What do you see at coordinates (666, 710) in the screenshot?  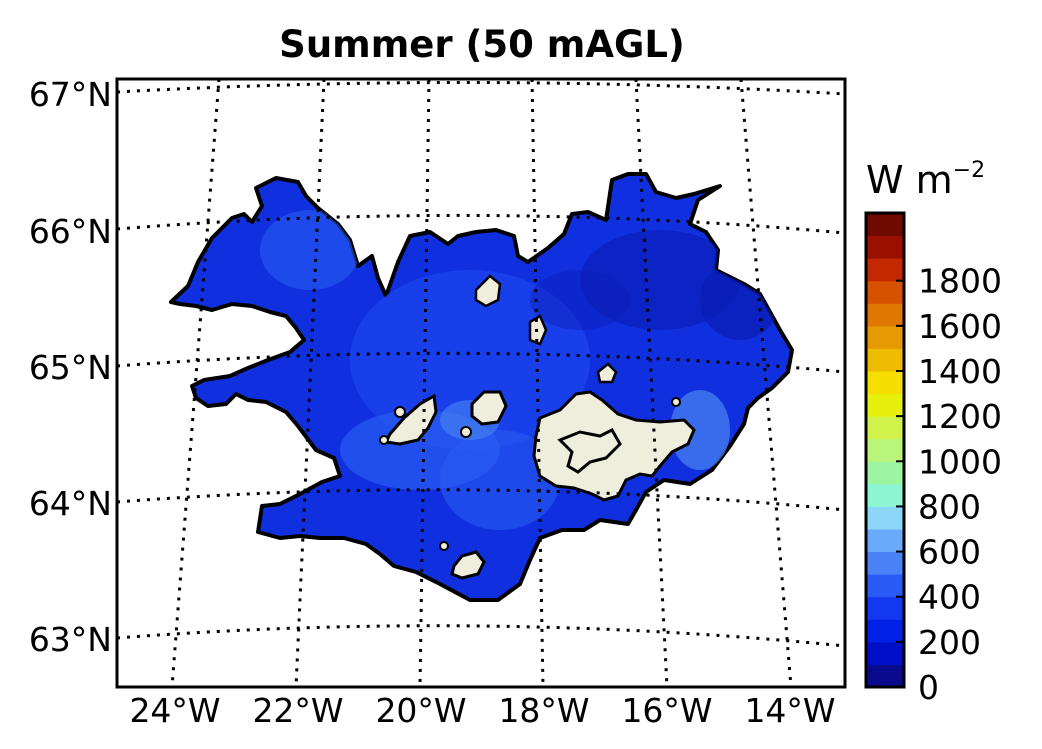 I see `x-tick-label: 16°W` at bounding box center [666, 710].